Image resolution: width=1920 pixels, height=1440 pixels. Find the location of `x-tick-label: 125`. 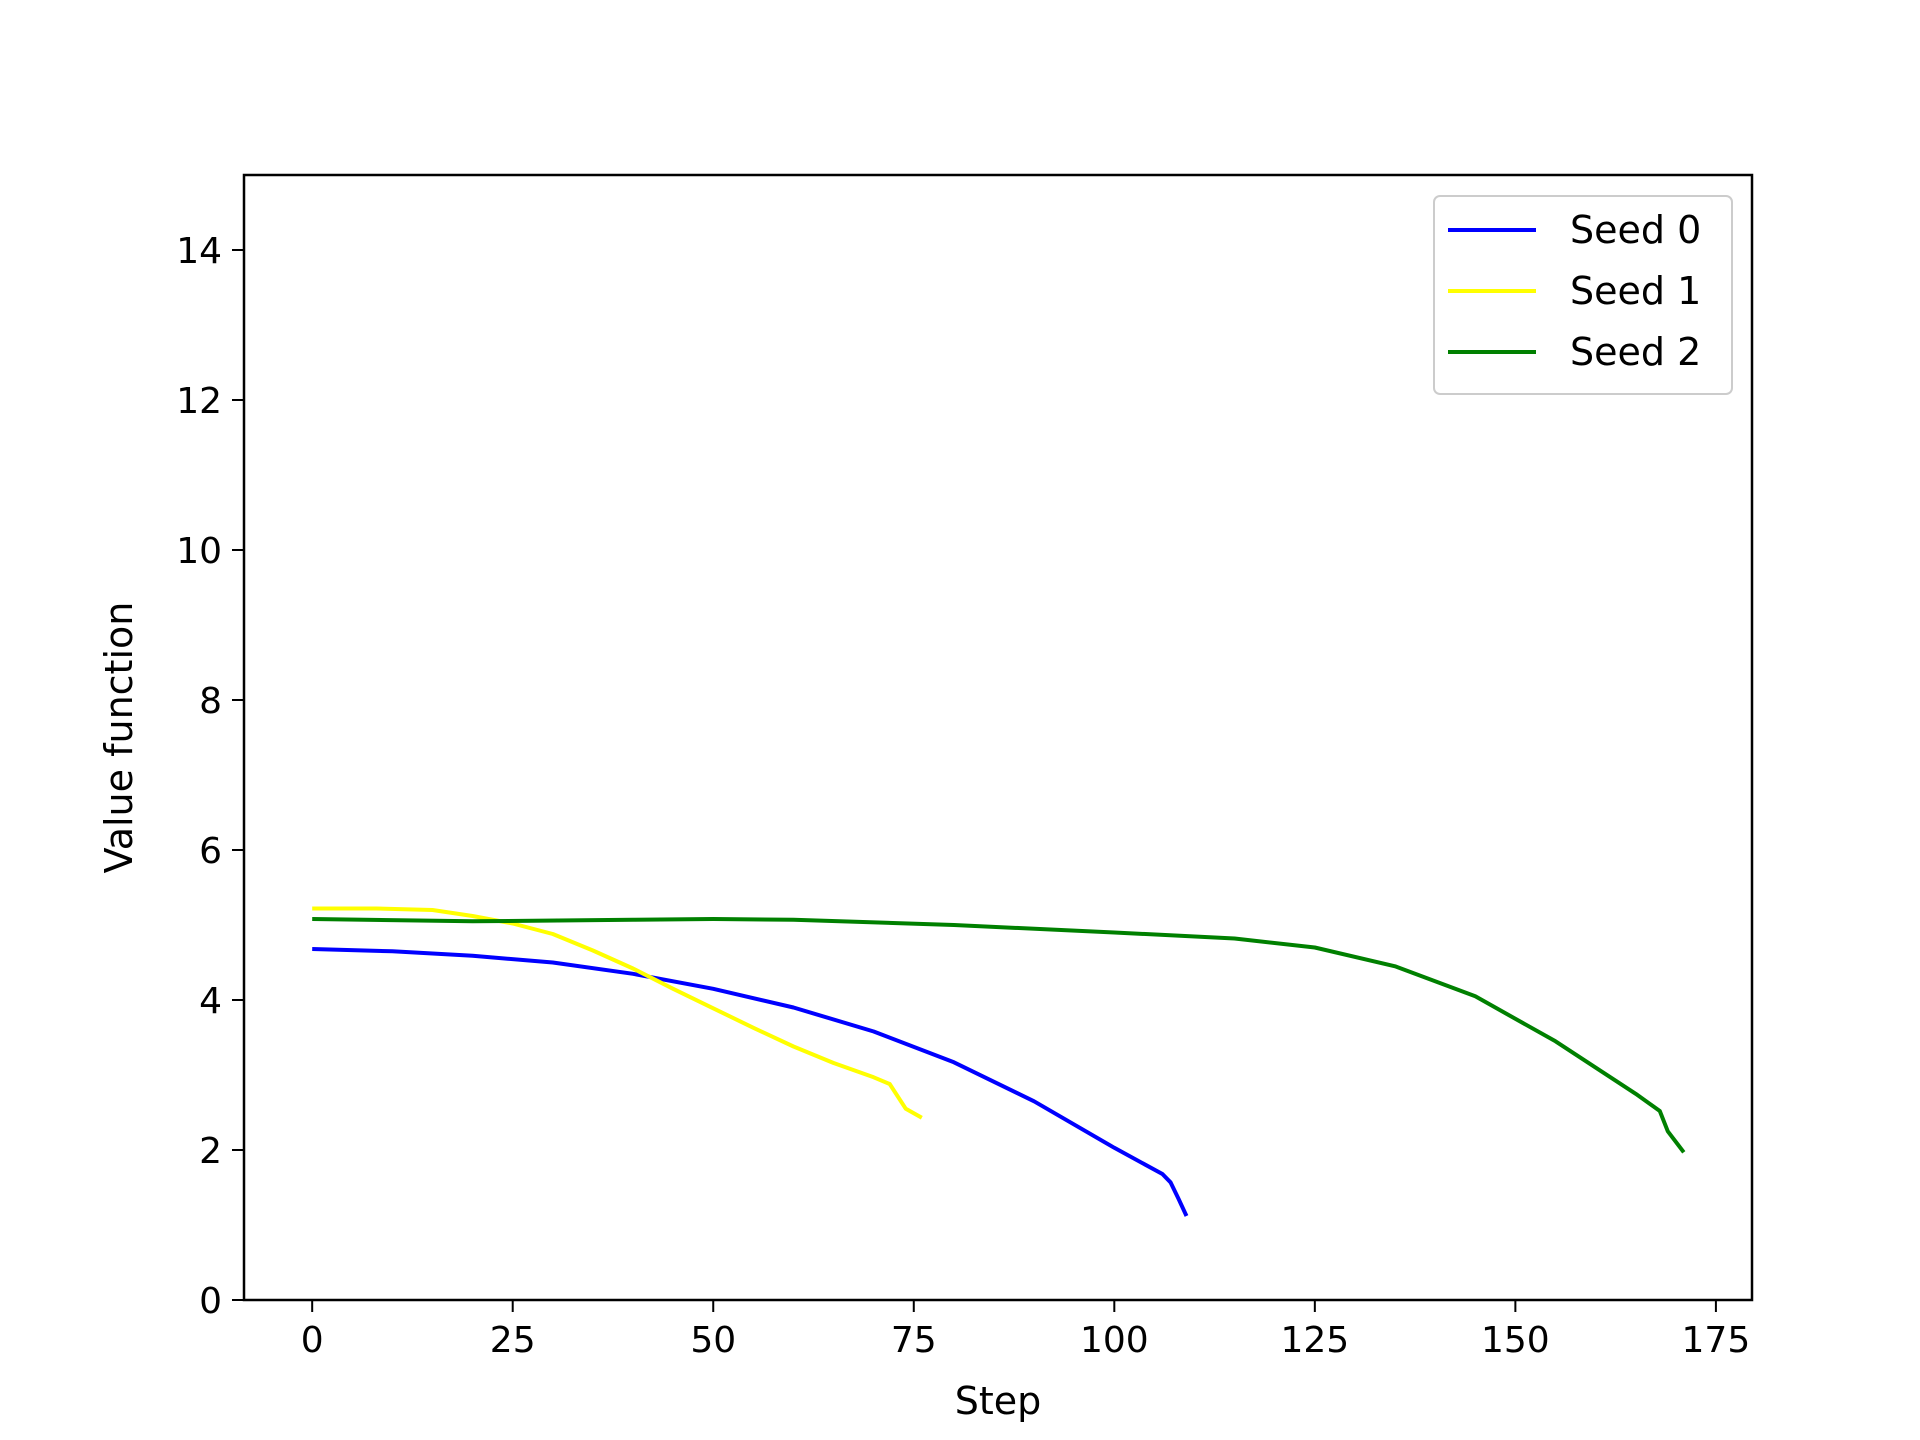

x-tick-label: 125 is located at coordinates (1314, 1340).